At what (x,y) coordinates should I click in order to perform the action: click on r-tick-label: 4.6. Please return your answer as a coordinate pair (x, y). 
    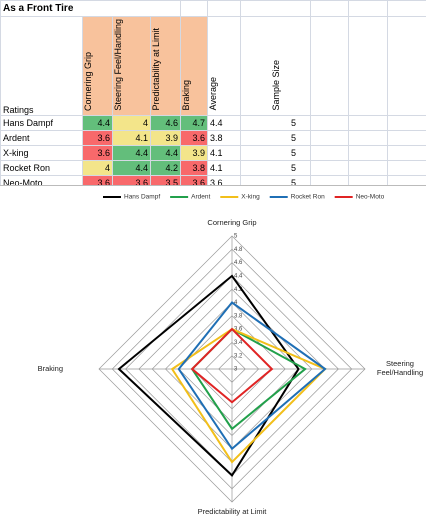
    Looking at the image, I should click on (238, 263).